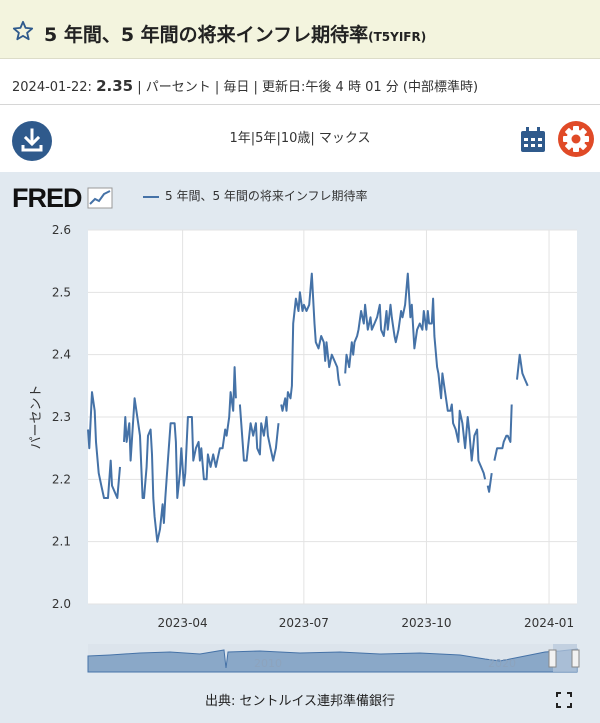 The width and height of the screenshot is (600, 723). What do you see at coordinates (36, 416) in the screenshot?
I see `y-axis-label: パーセント` at bounding box center [36, 416].